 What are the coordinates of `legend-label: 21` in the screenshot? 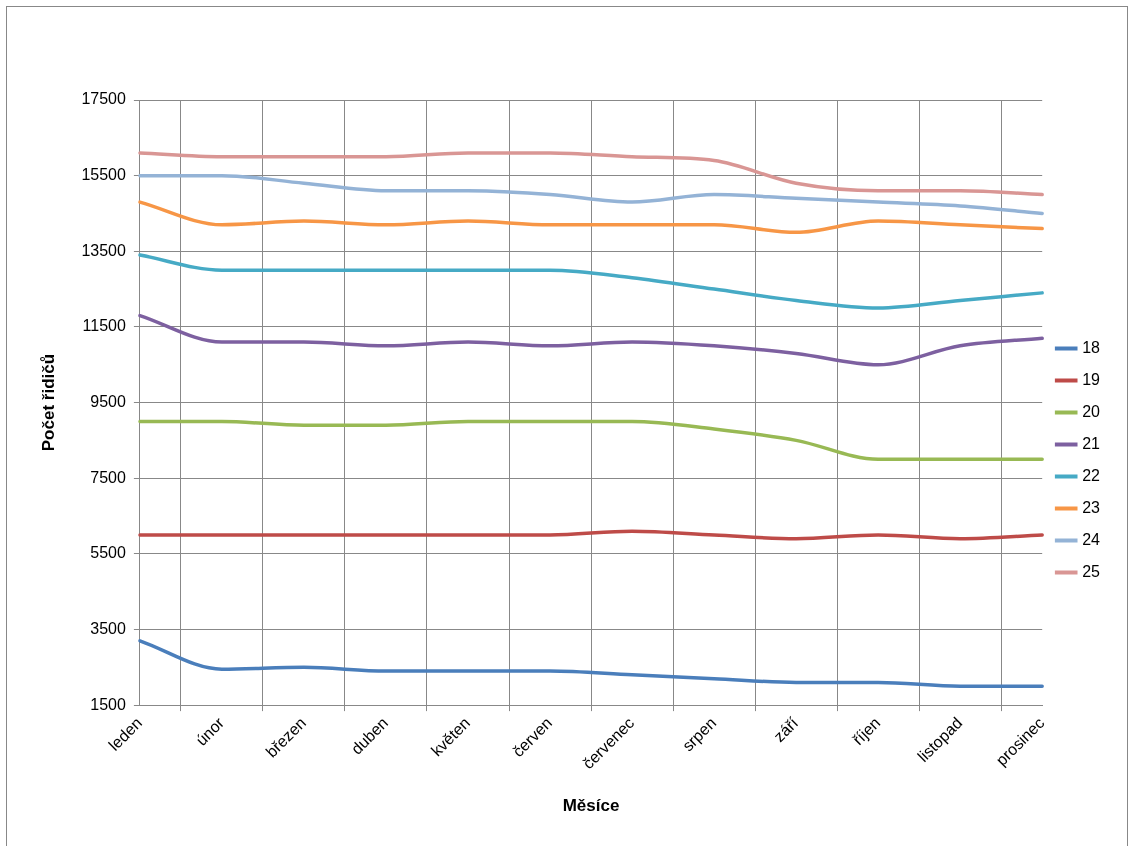 It's located at (1091, 443).